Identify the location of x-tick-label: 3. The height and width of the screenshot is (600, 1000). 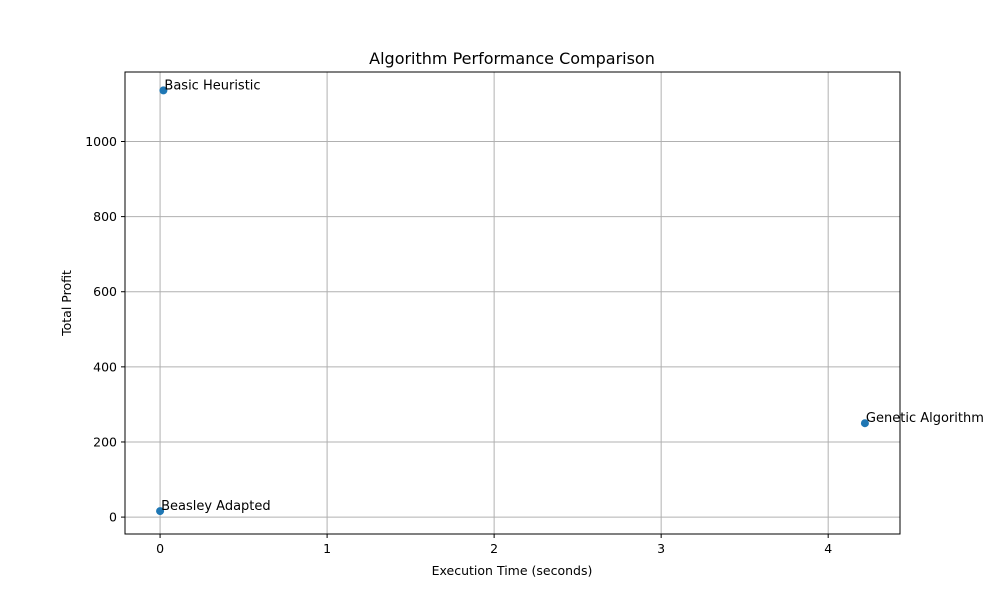
(661, 548).